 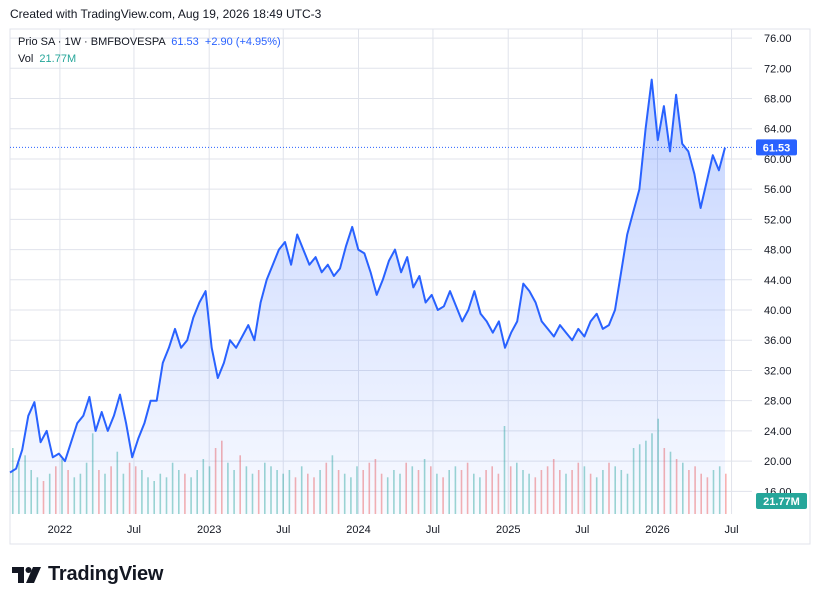 What do you see at coordinates (58, 59) in the screenshot?
I see `volume-legend-value: 21.77M` at bounding box center [58, 59].